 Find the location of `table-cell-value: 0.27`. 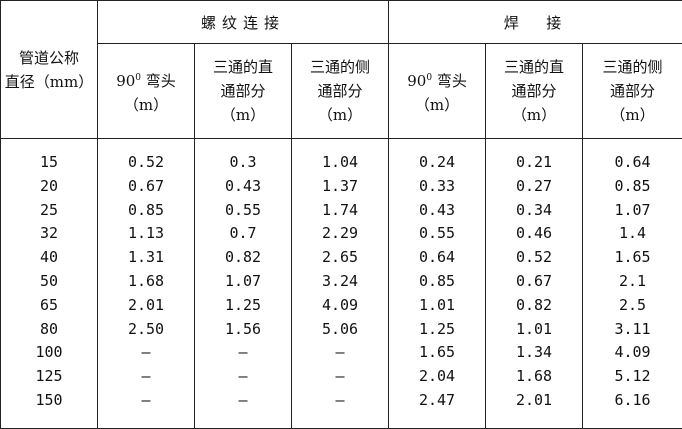

table-cell-value: 0.27 is located at coordinates (534, 185).